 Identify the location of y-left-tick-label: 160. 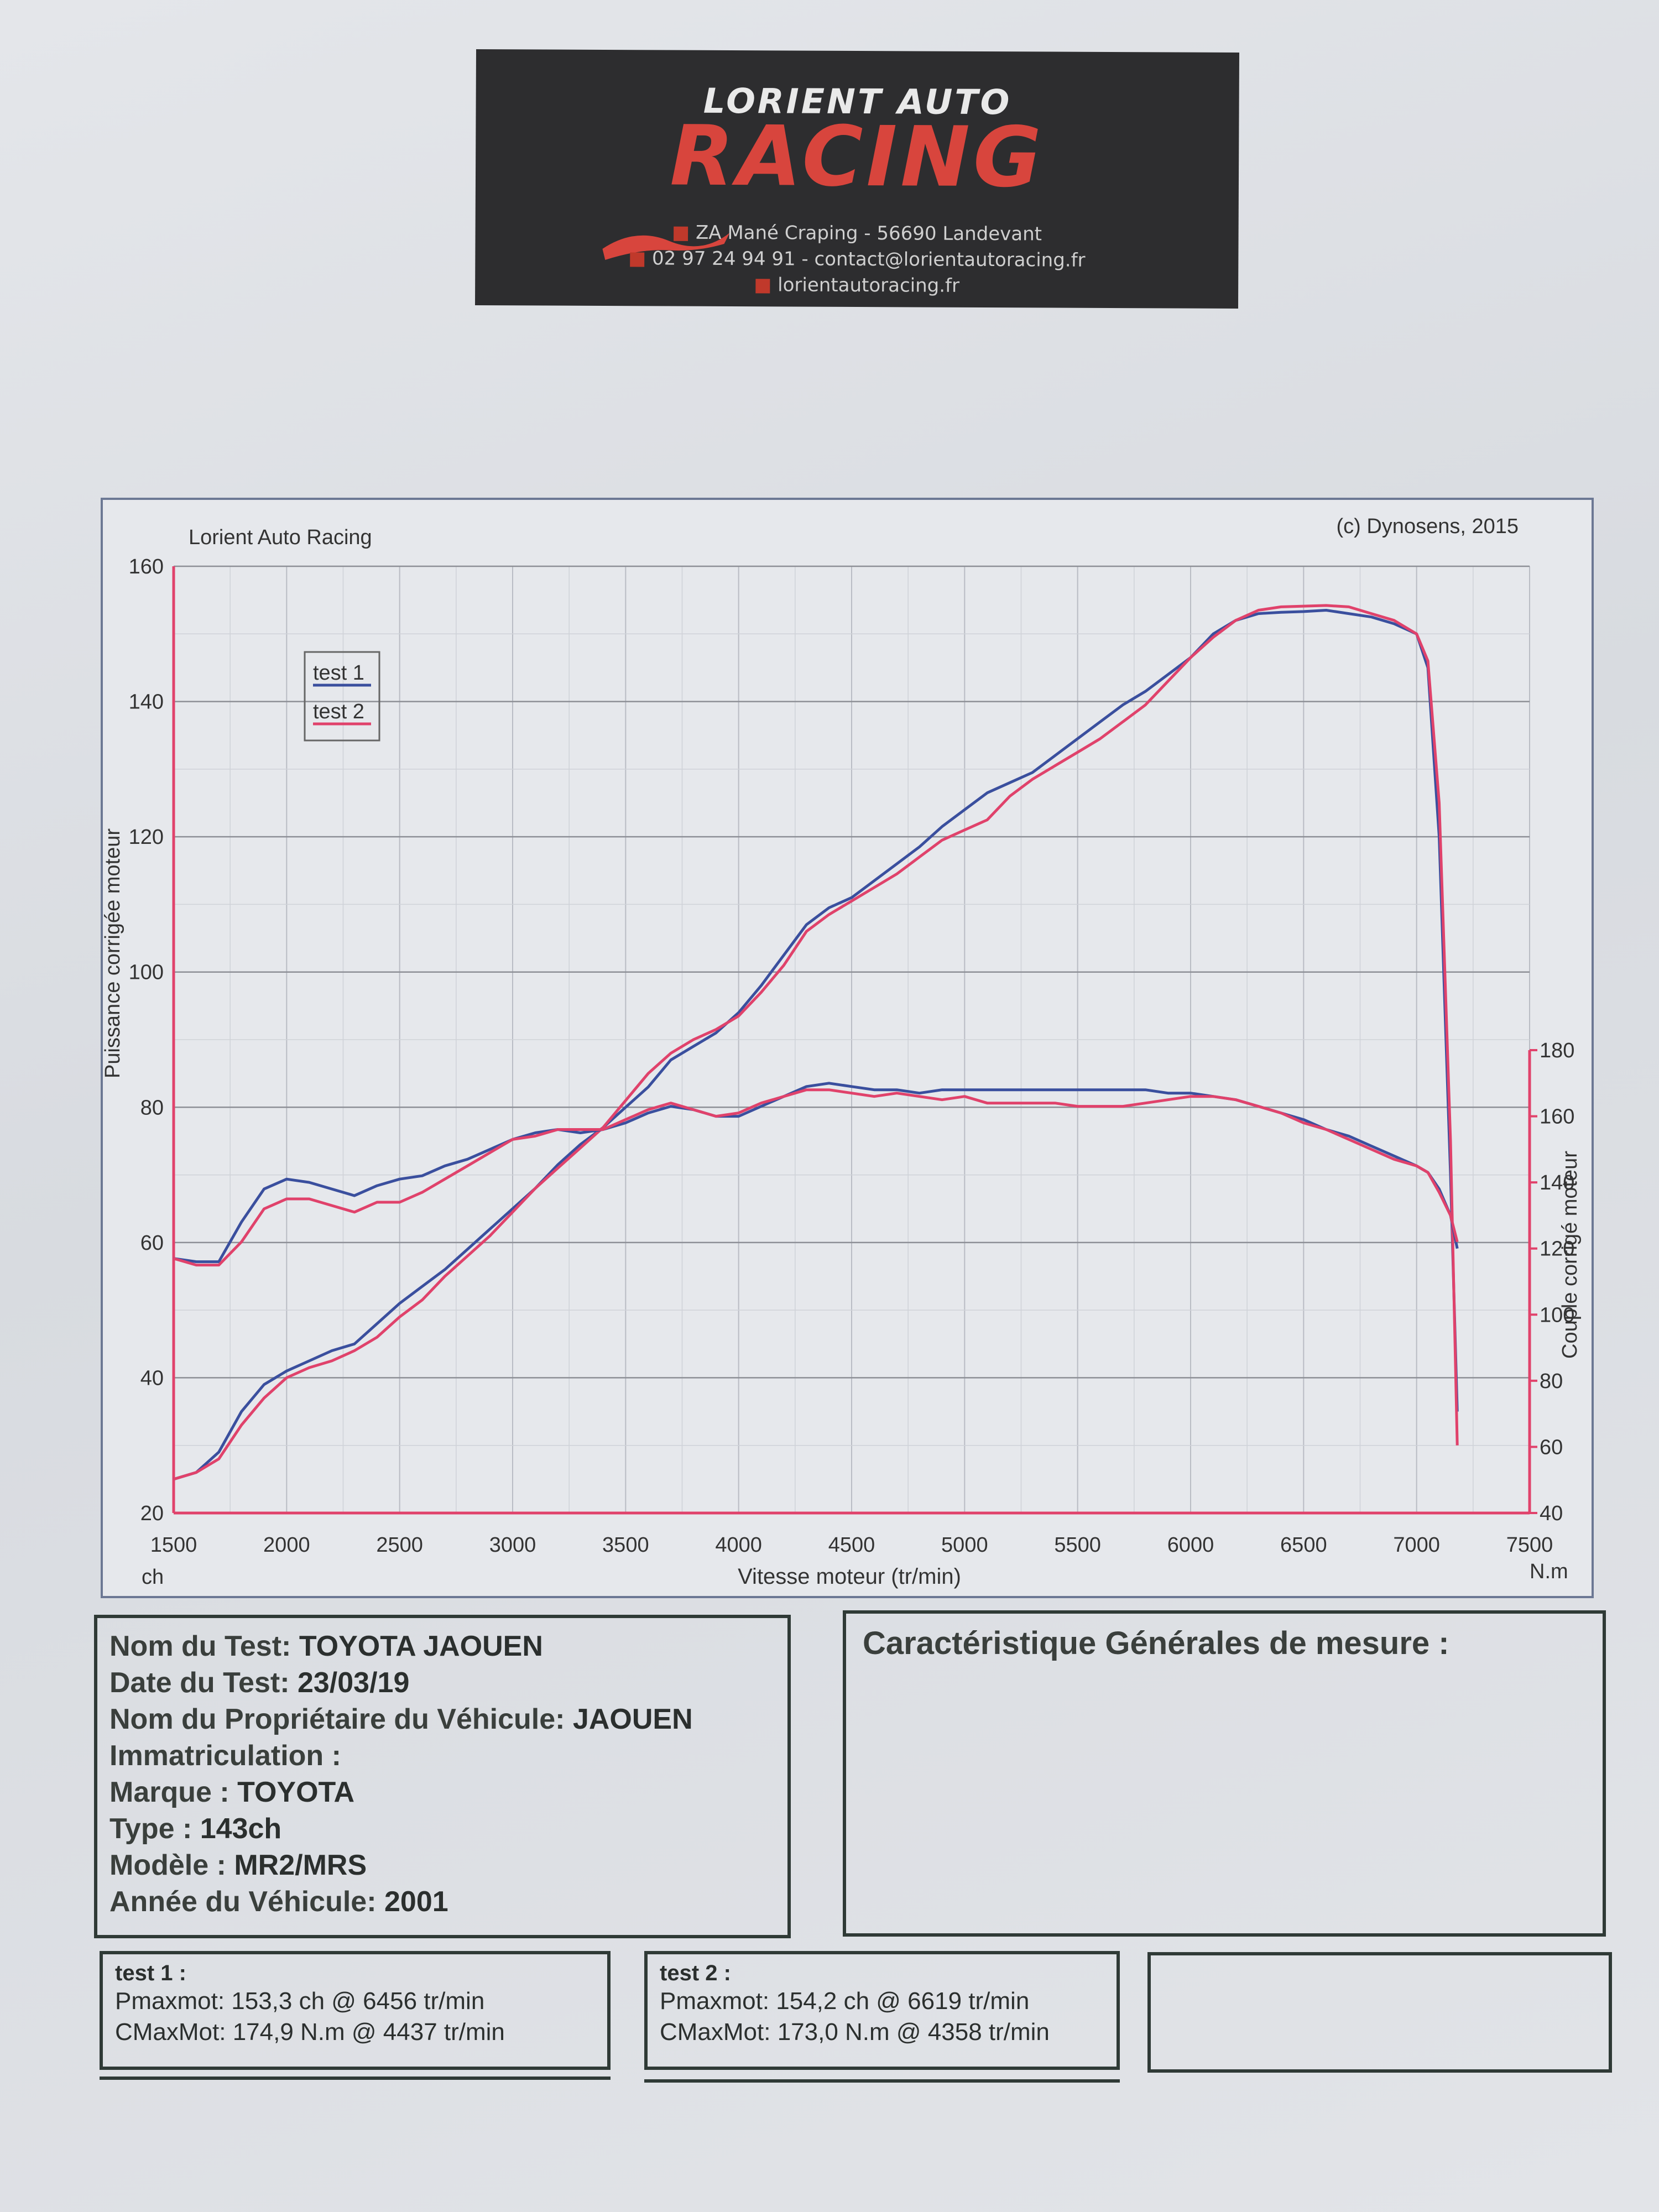
(147, 566).